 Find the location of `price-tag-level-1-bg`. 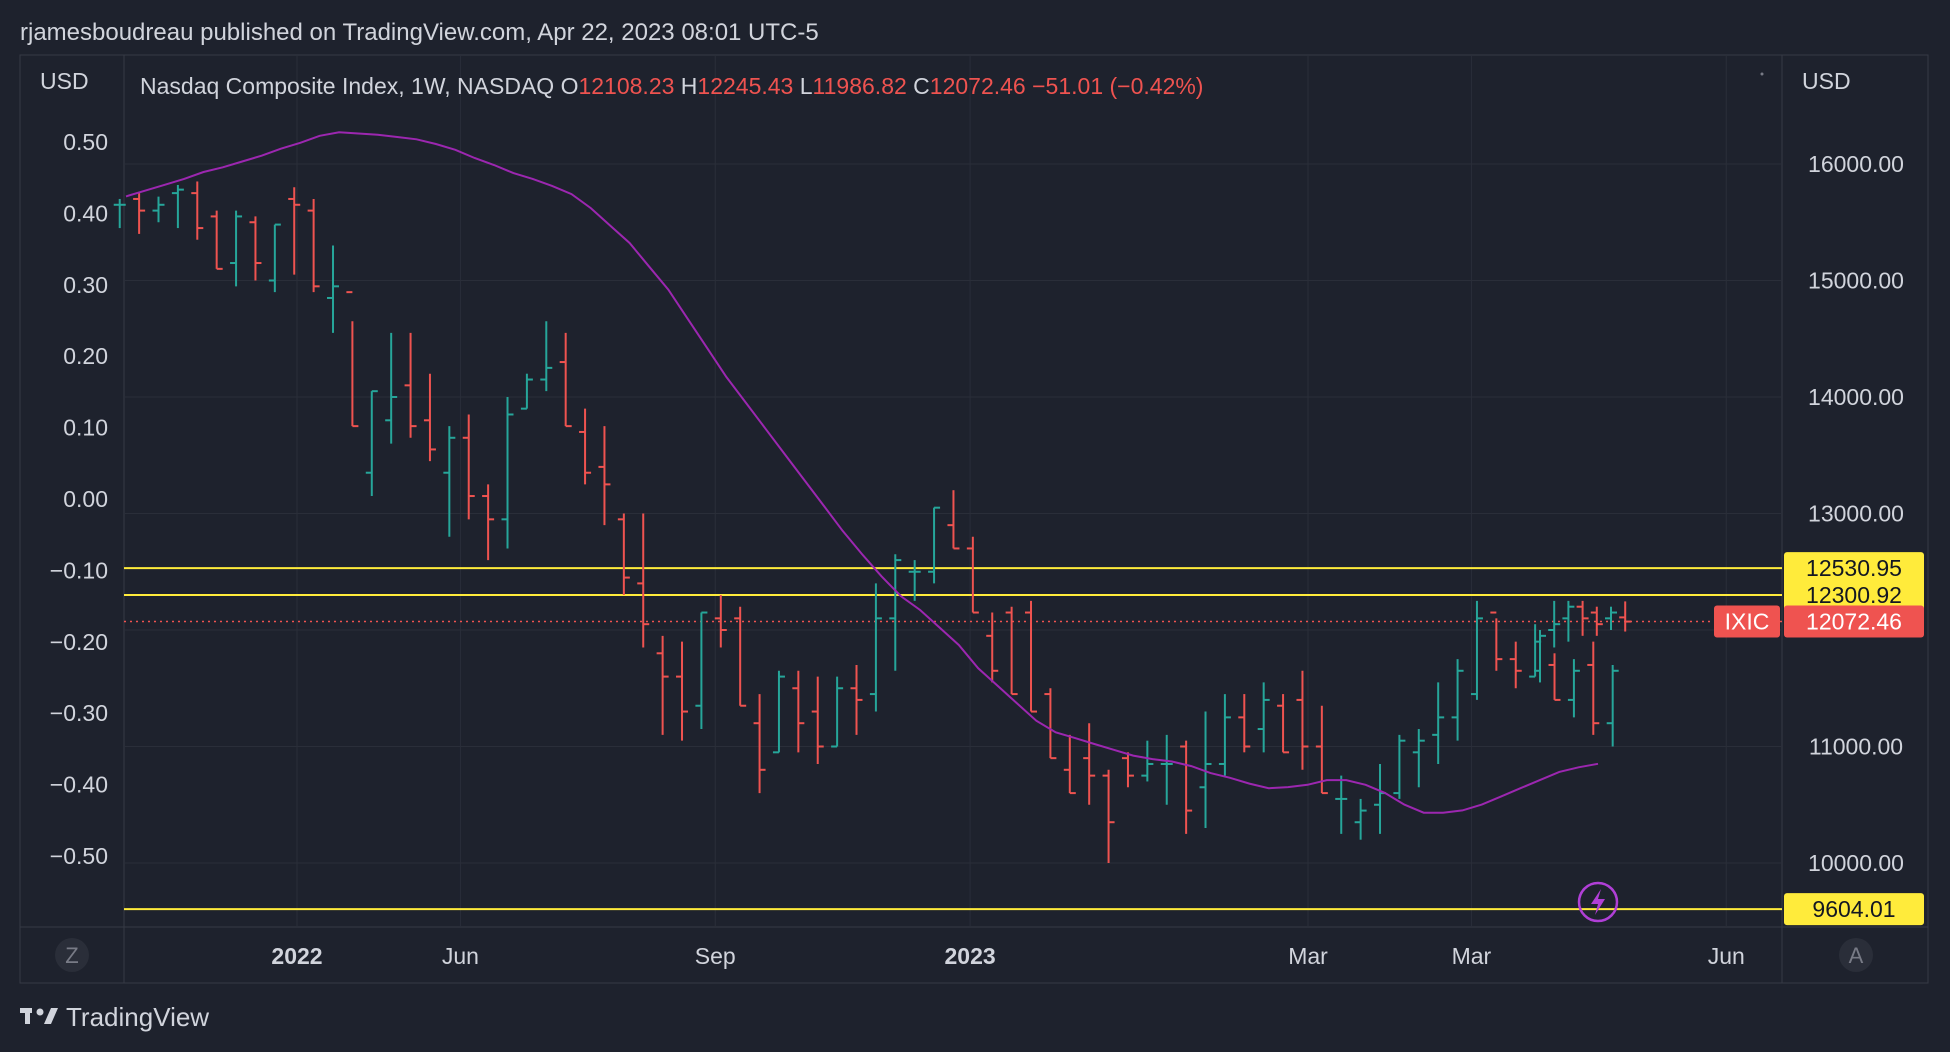

price-tag-level-1-bg is located at coordinates (1854, 568).